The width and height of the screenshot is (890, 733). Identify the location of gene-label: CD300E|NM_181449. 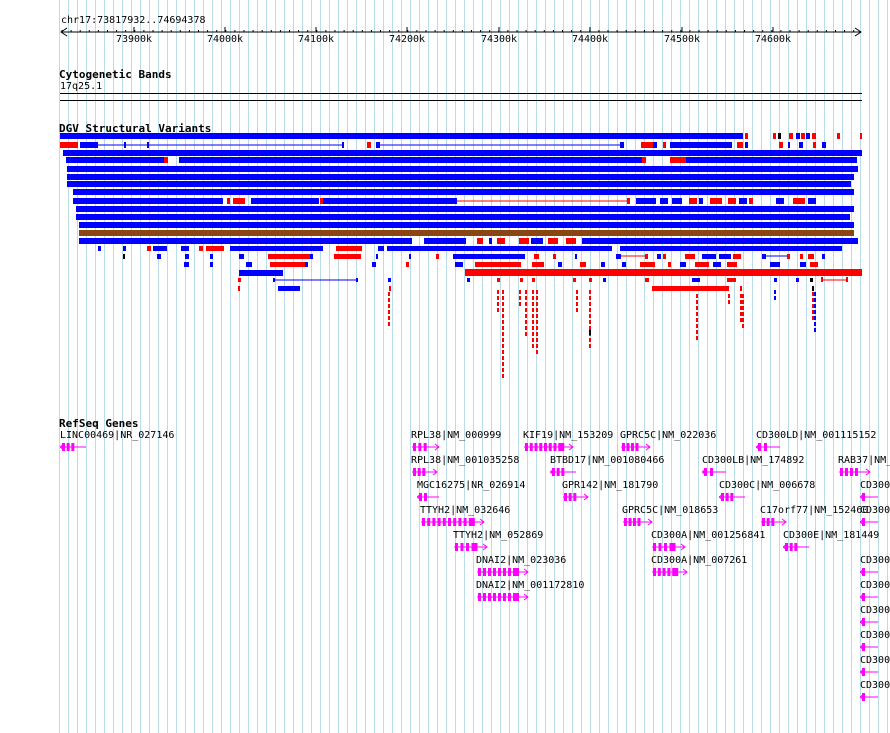
(831, 535).